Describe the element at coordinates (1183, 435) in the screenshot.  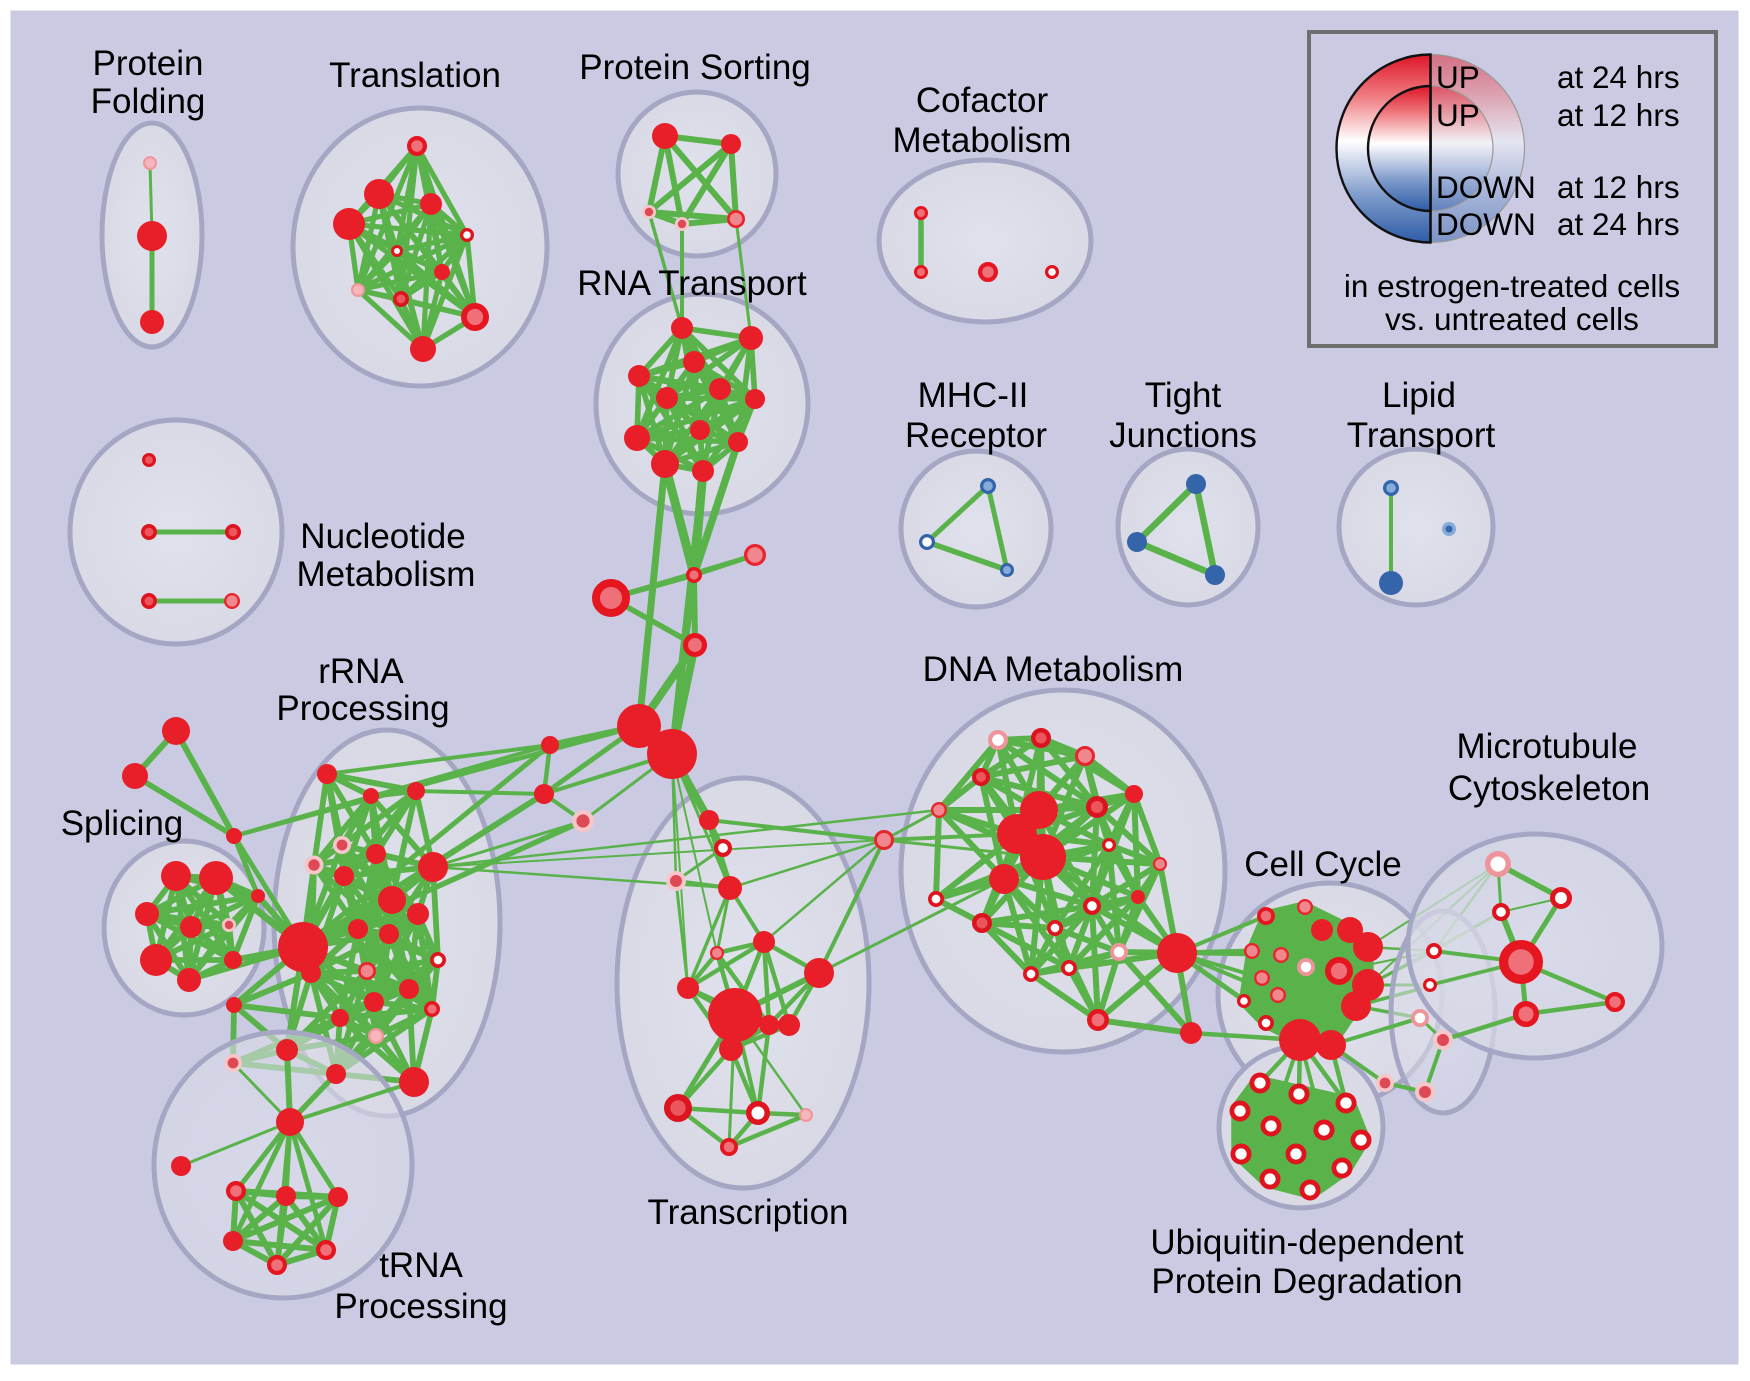
I see `svg-text: Junctions` at that location.